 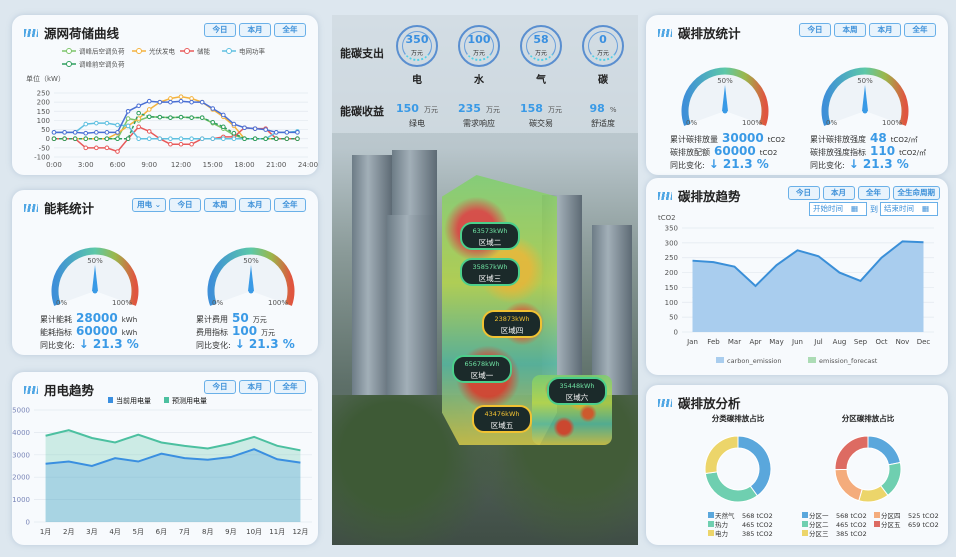 I want to click on zone-name: 区域一, so click(x=482, y=375).